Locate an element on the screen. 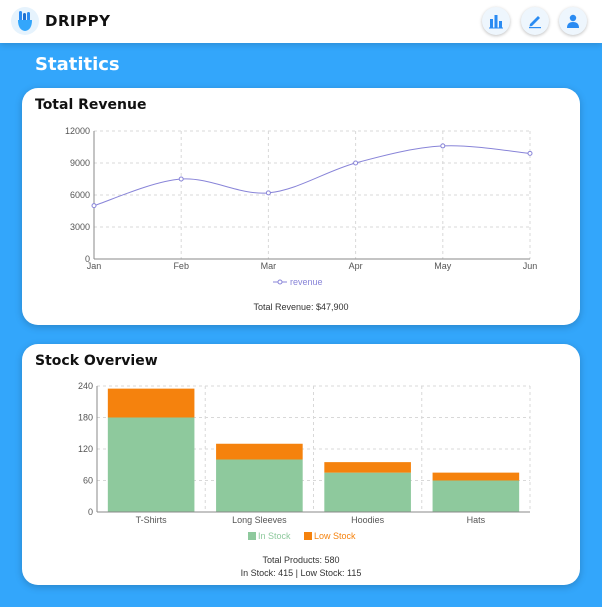 The height and width of the screenshot is (607, 602). x-tick-label: Mar is located at coordinates (269, 266).